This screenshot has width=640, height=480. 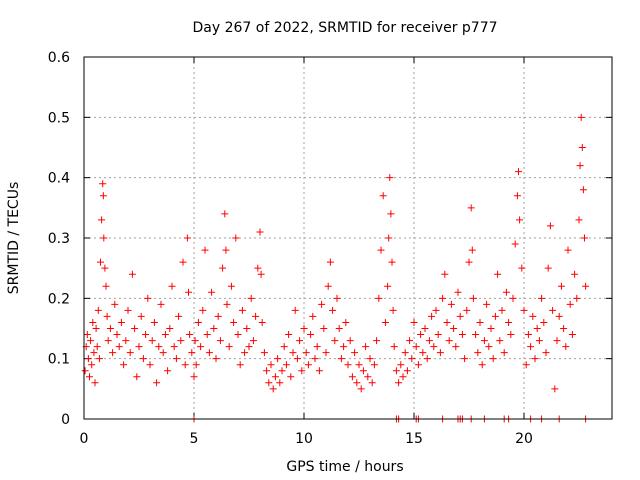 What do you see at coordinates (14, 238) in the screenshot?
I see `y-axis-label: SRMTID / TECUs` at bounding box center [14, 238].